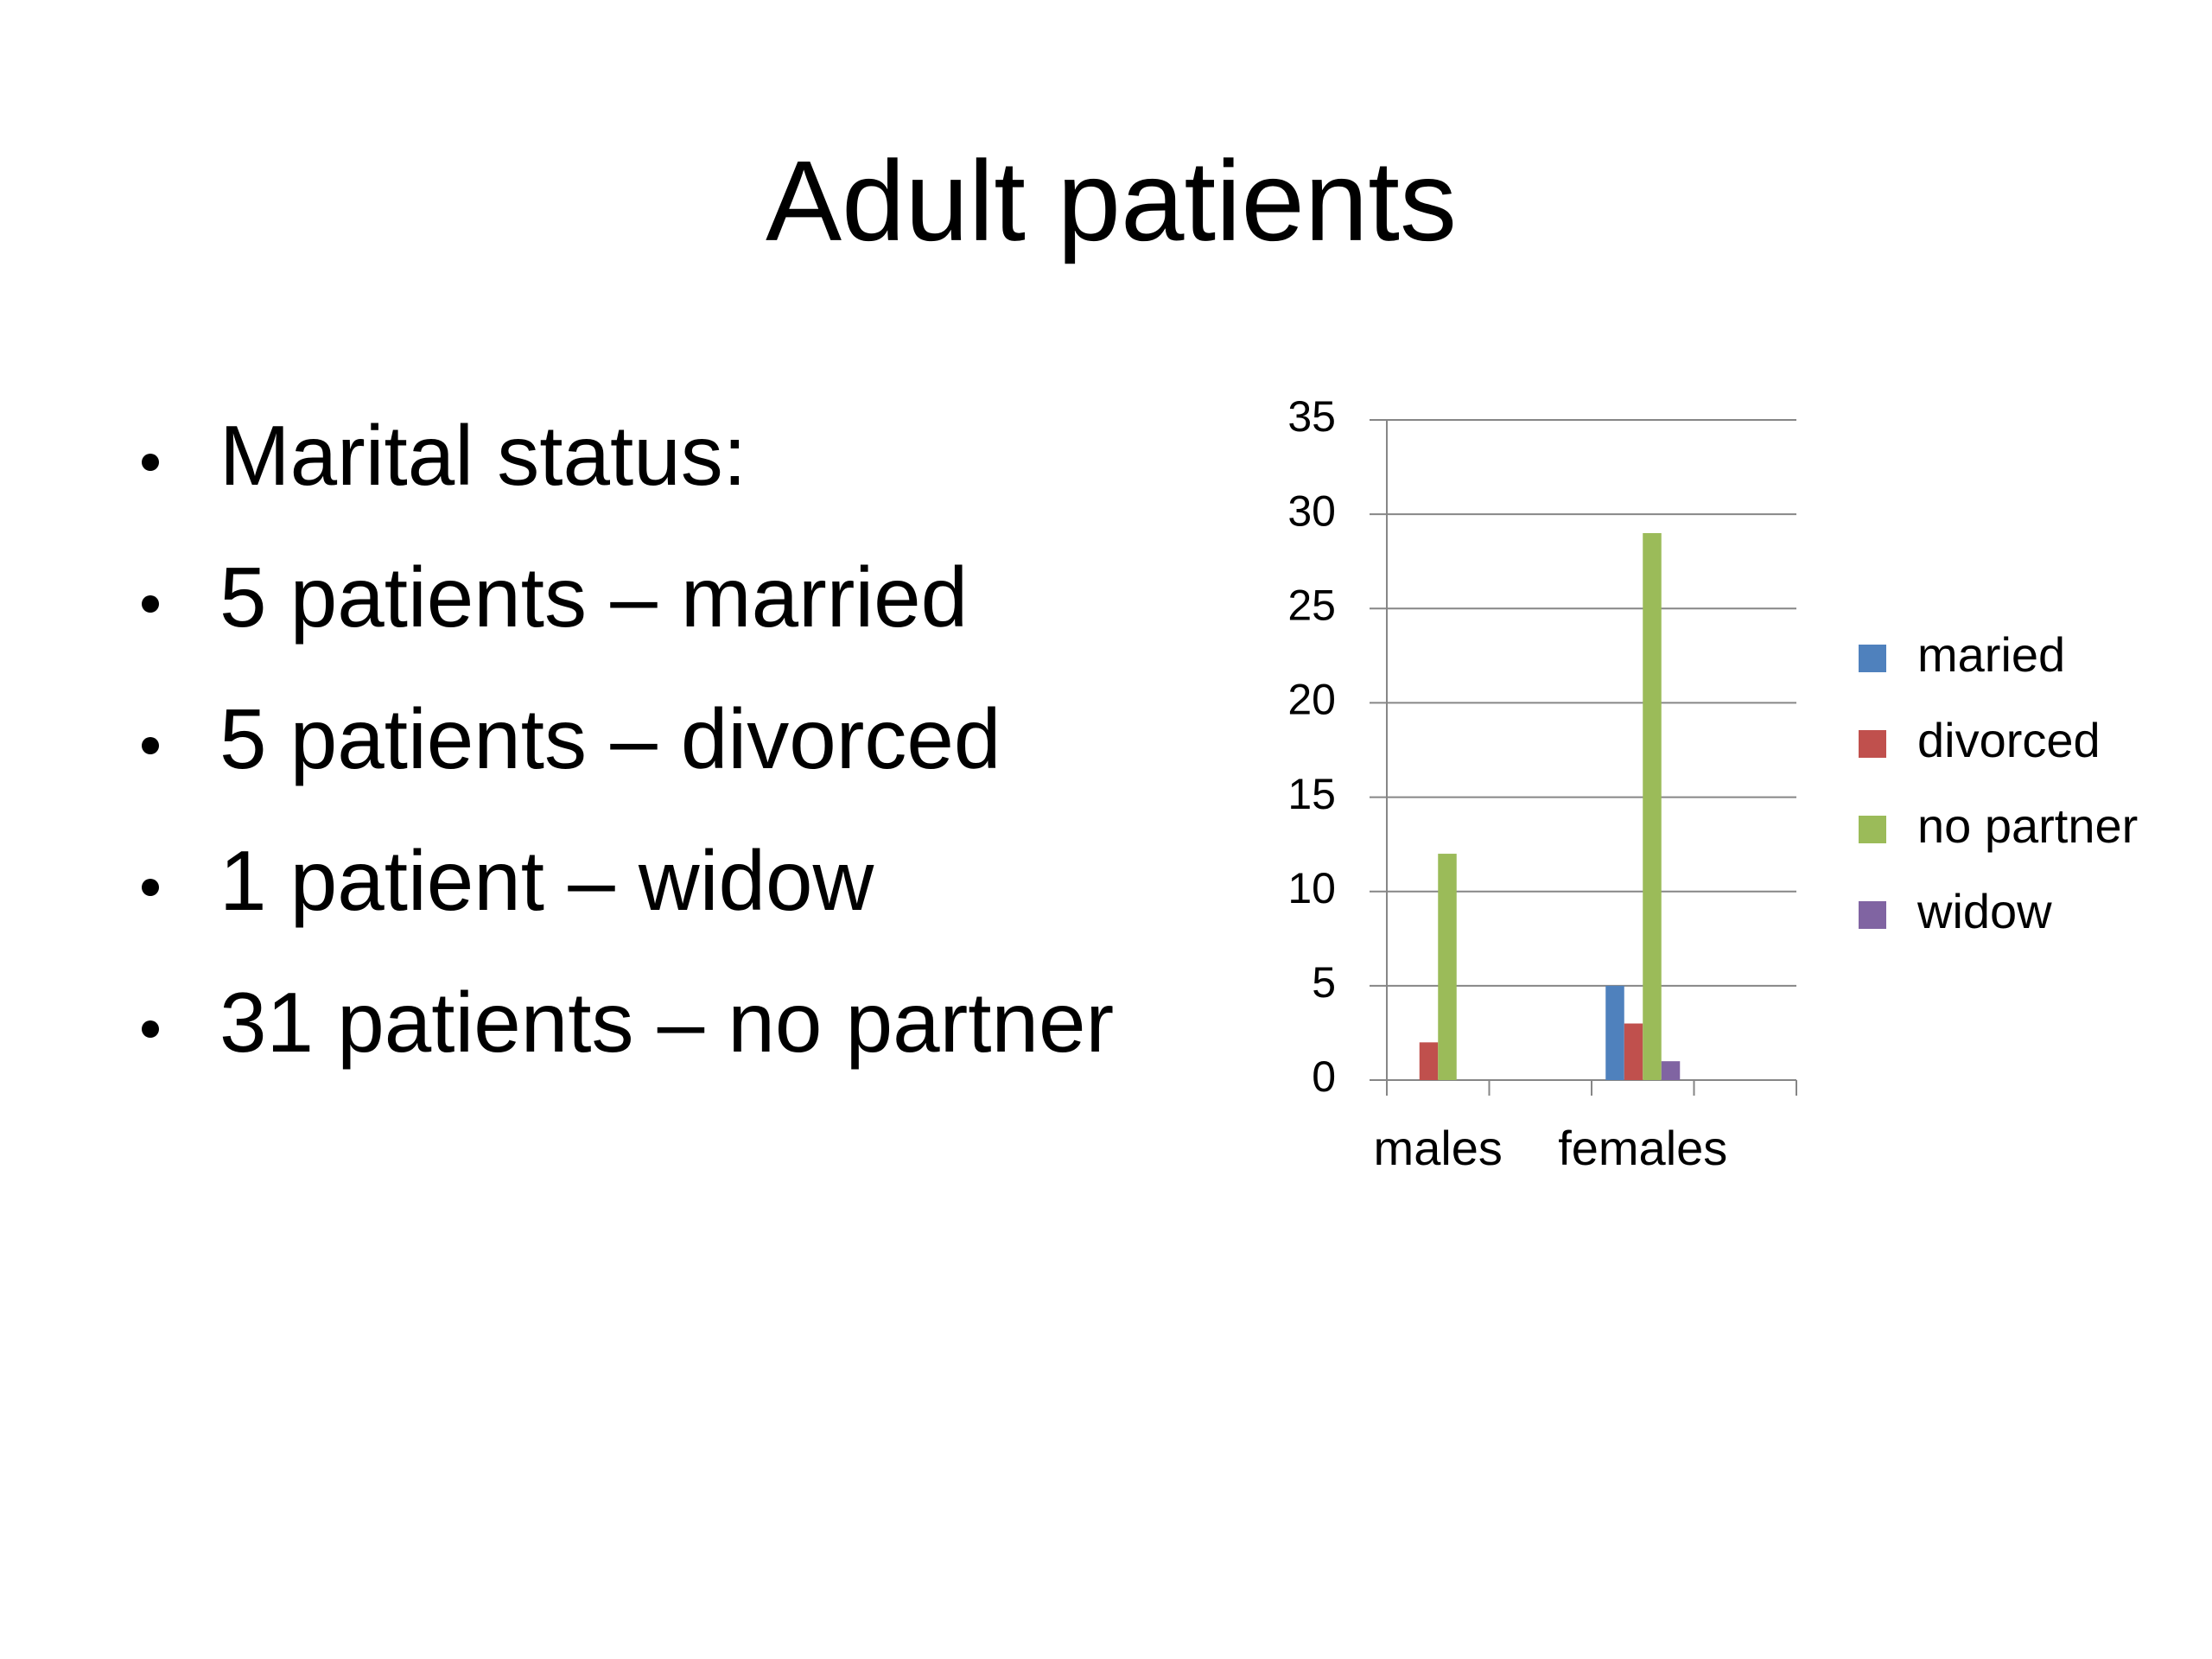 The image size is (2212, 1659). Describe the element at coordinates (593, 597) in the screenshot. I see `bullet-text: 5 patients – married` at that location.